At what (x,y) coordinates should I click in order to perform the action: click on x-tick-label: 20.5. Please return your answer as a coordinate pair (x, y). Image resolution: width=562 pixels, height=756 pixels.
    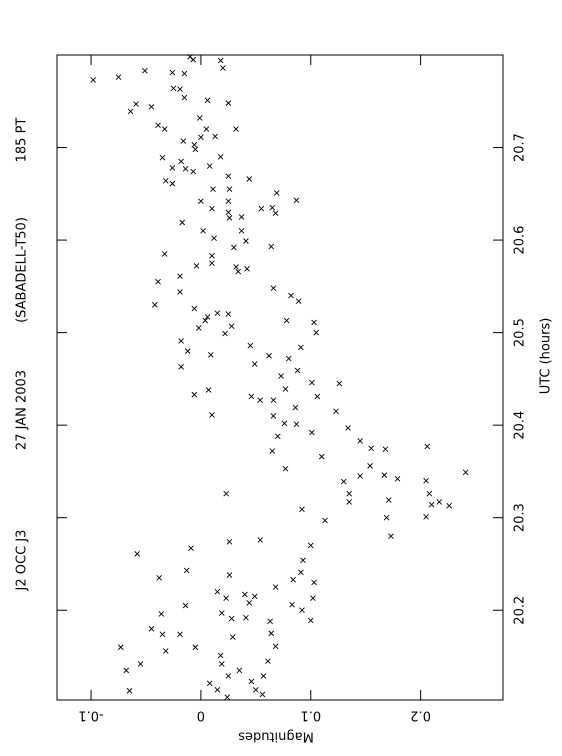
    Looking at the image, I should click on (520, 332).